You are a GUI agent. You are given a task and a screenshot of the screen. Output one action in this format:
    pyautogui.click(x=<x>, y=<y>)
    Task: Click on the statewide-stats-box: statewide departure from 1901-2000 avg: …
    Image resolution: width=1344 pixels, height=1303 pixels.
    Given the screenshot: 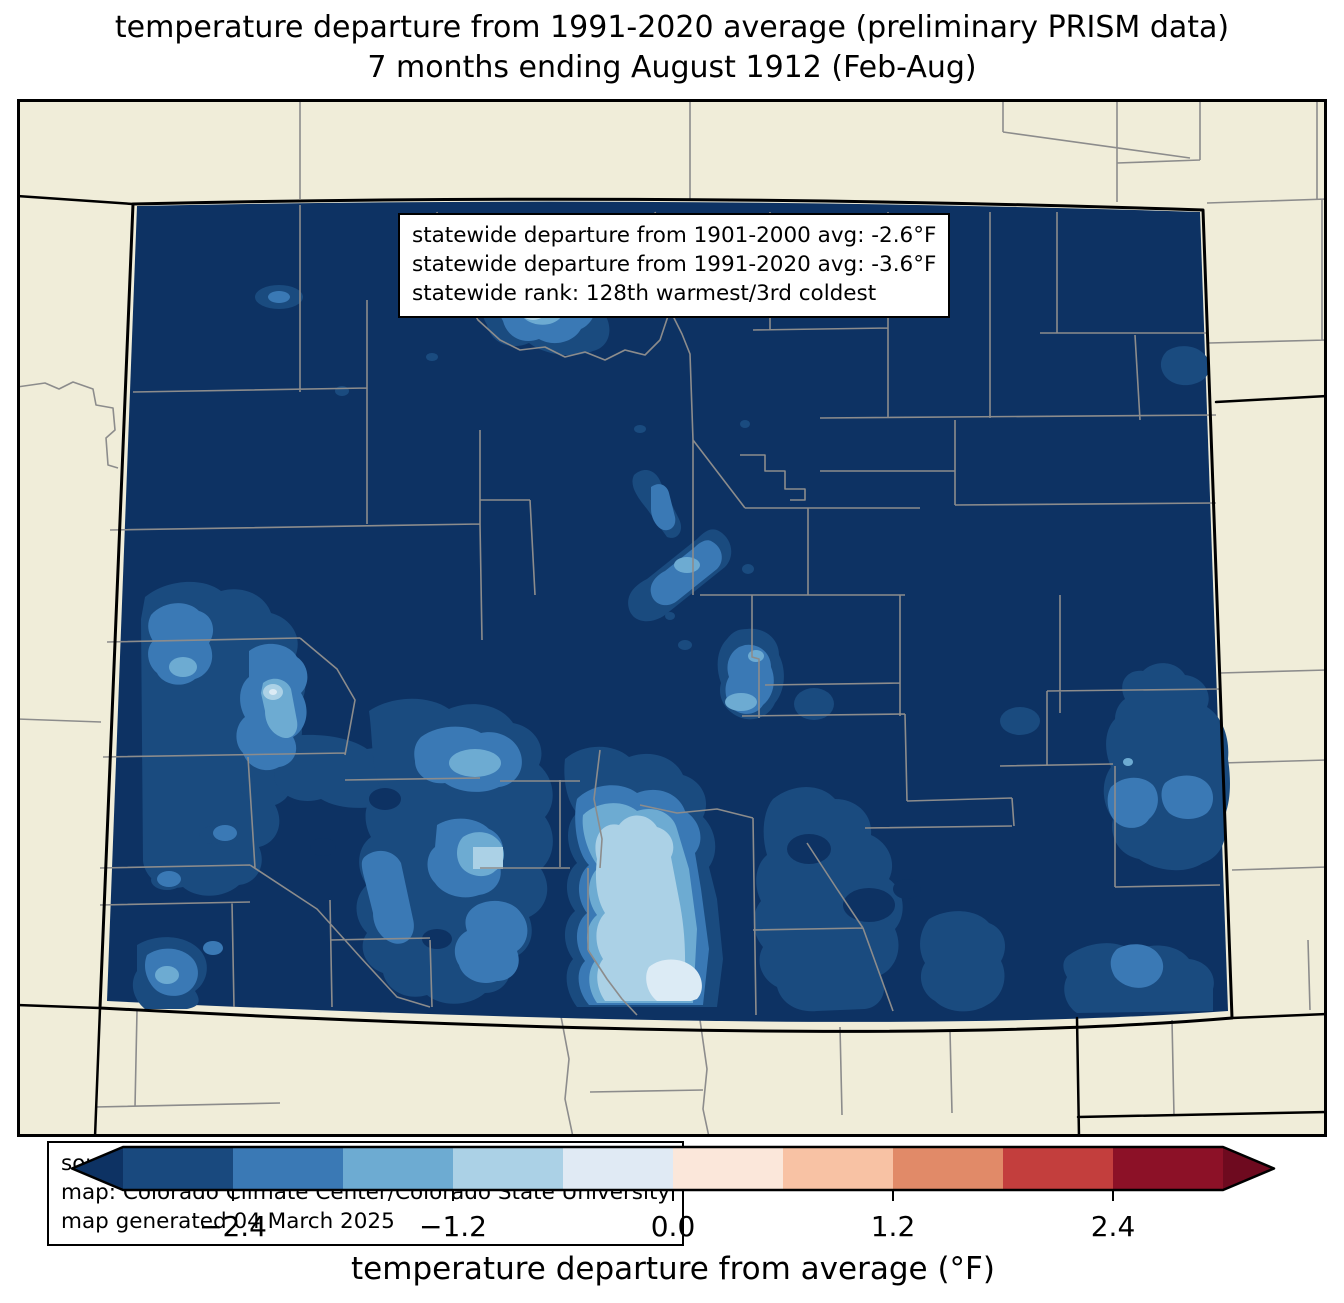 What is the action you would take?
    pyautogui.click(x=674, y=265)
    